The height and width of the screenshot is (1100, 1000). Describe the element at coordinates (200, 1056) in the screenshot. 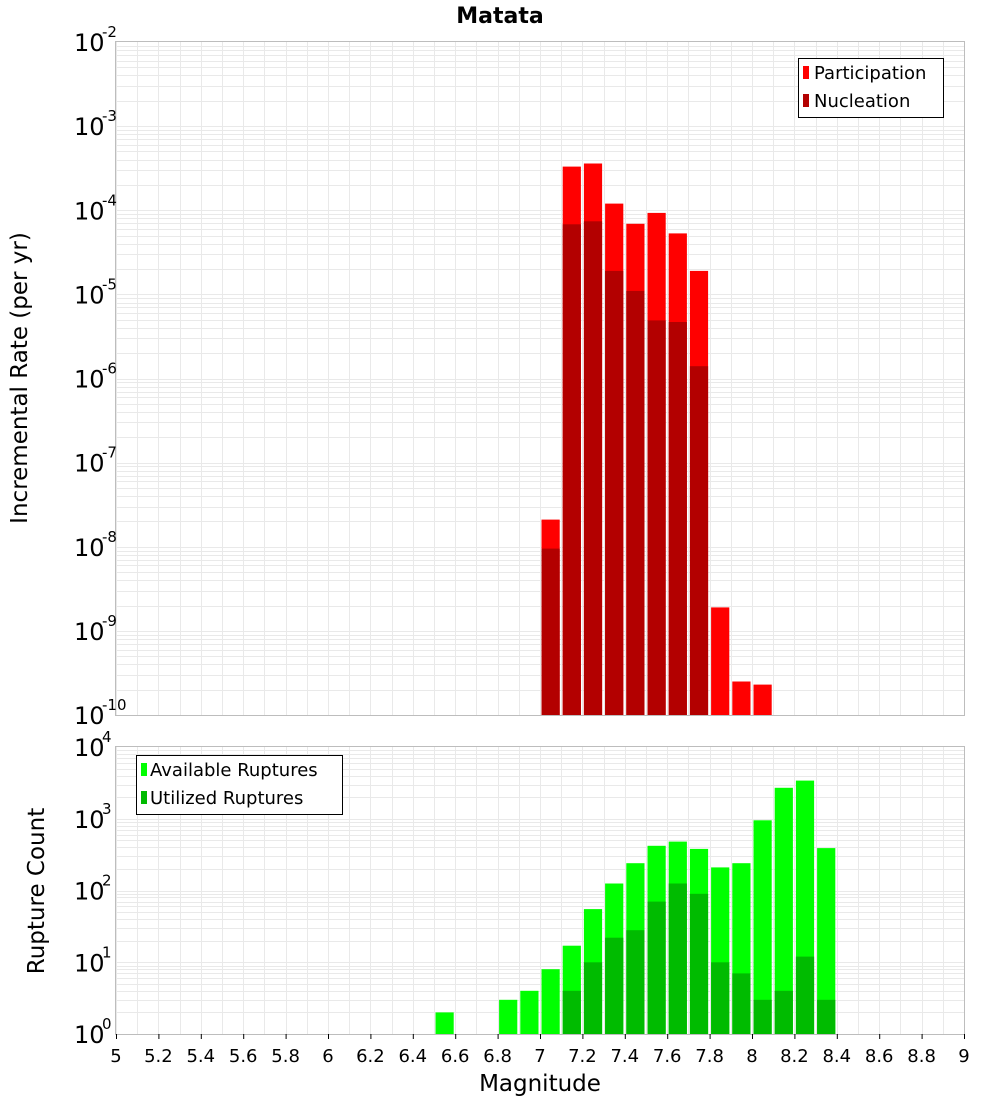

I see `x-tick-label: 5.4` at that location.